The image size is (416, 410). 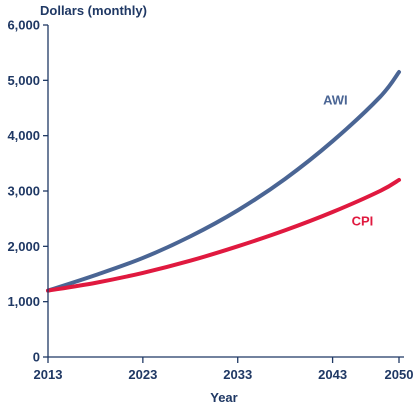 I want to click on series-label-cpi: CPI, so click(x=363, y=220).